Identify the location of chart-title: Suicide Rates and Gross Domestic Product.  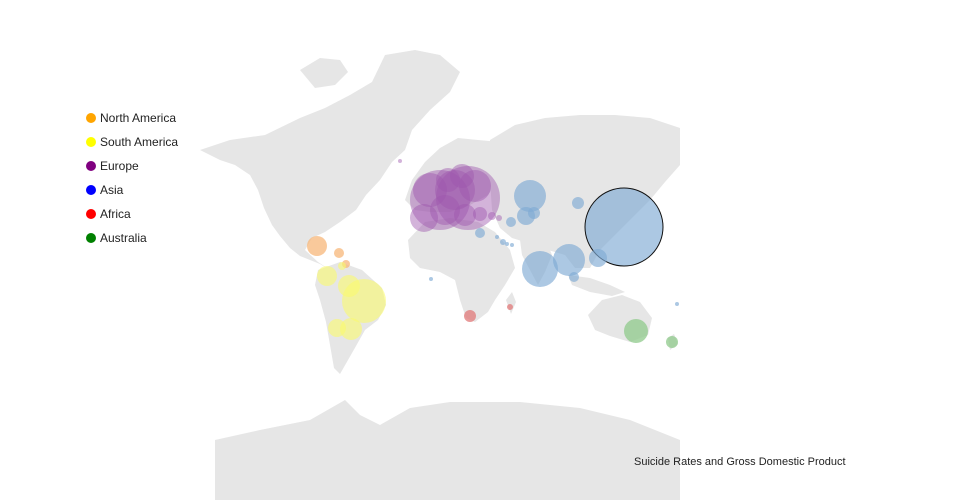
(740, 462).